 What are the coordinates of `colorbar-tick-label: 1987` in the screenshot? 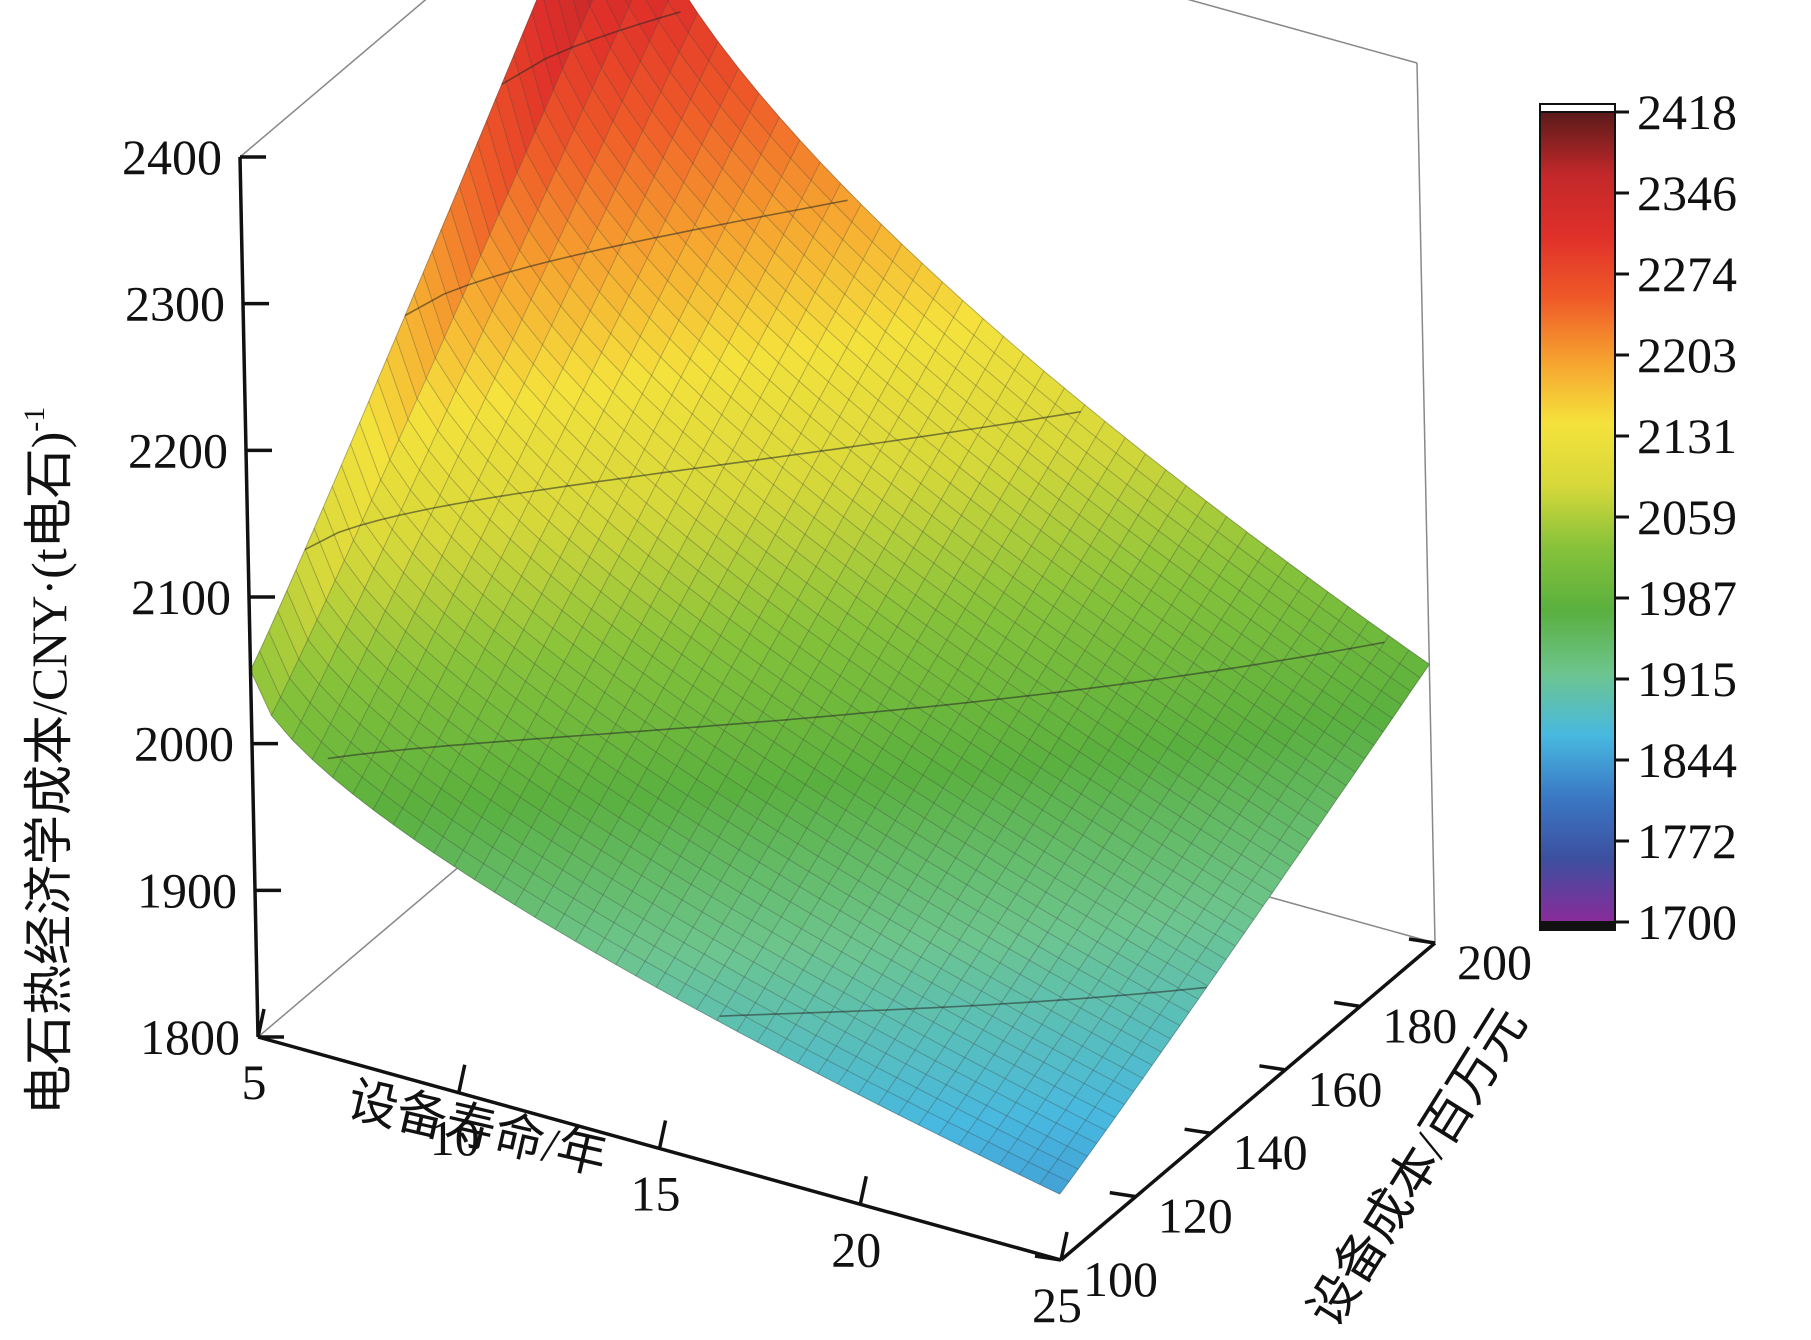 It's located at (1687, 598).